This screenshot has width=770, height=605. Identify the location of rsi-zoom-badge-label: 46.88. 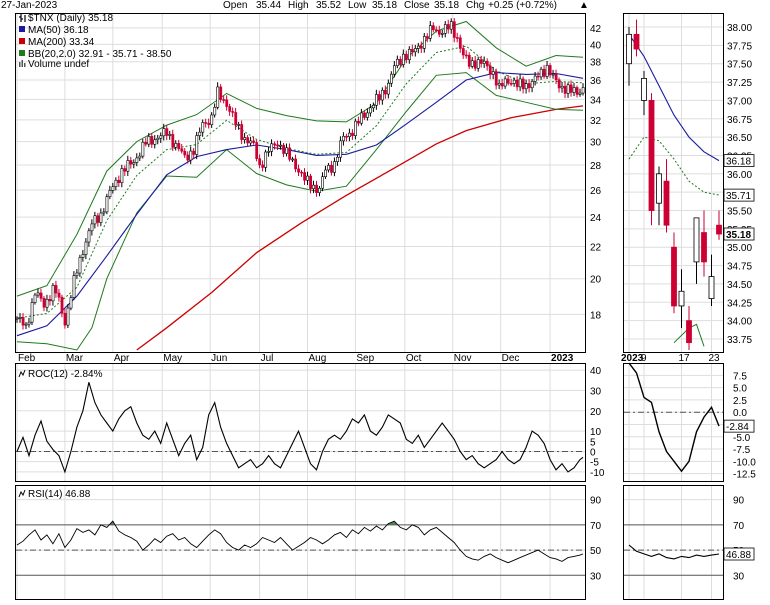
(738, 555).